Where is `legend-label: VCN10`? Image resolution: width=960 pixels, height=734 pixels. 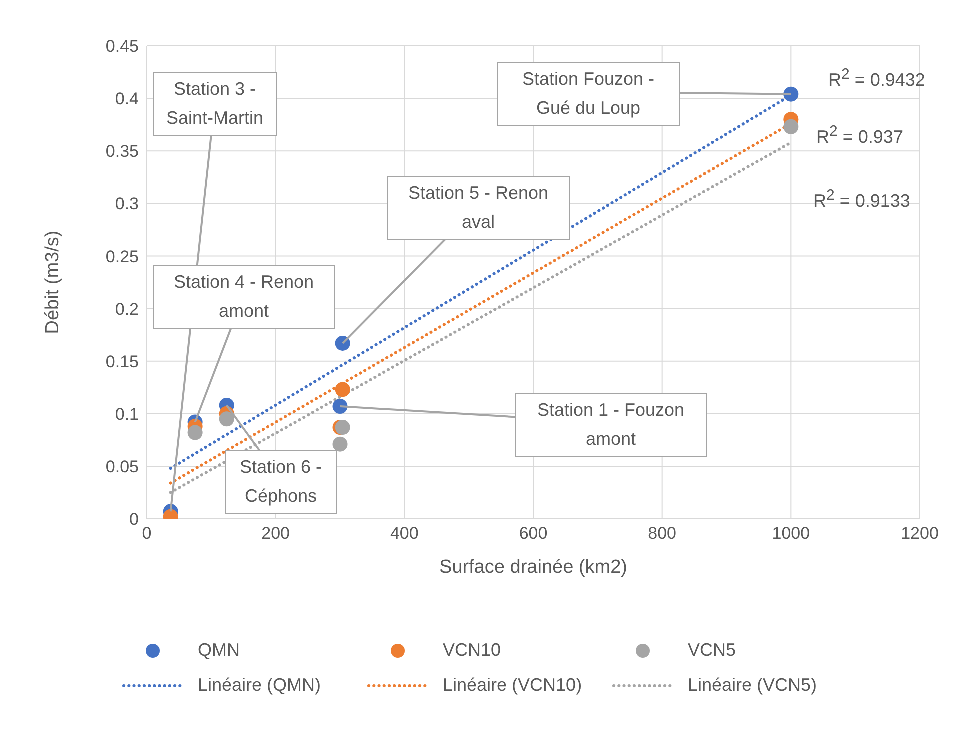 legend-label: VCN10 is located at coordinates (472, 650).